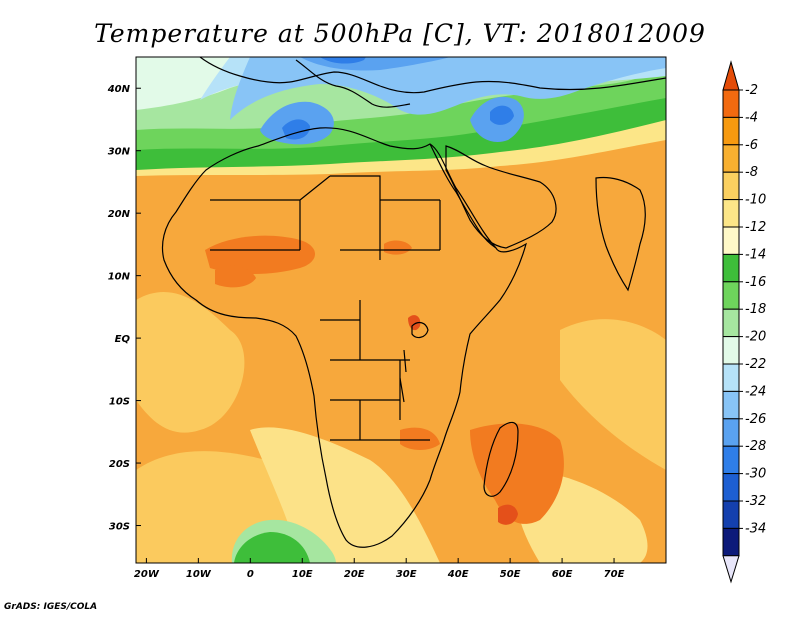 Image resolution: width=800 pixels, height=618 pixels. What do you see at coordinates (403, 376) in the screenshot?
I see `lake-tanganyika` at bounding box center [403, 376].